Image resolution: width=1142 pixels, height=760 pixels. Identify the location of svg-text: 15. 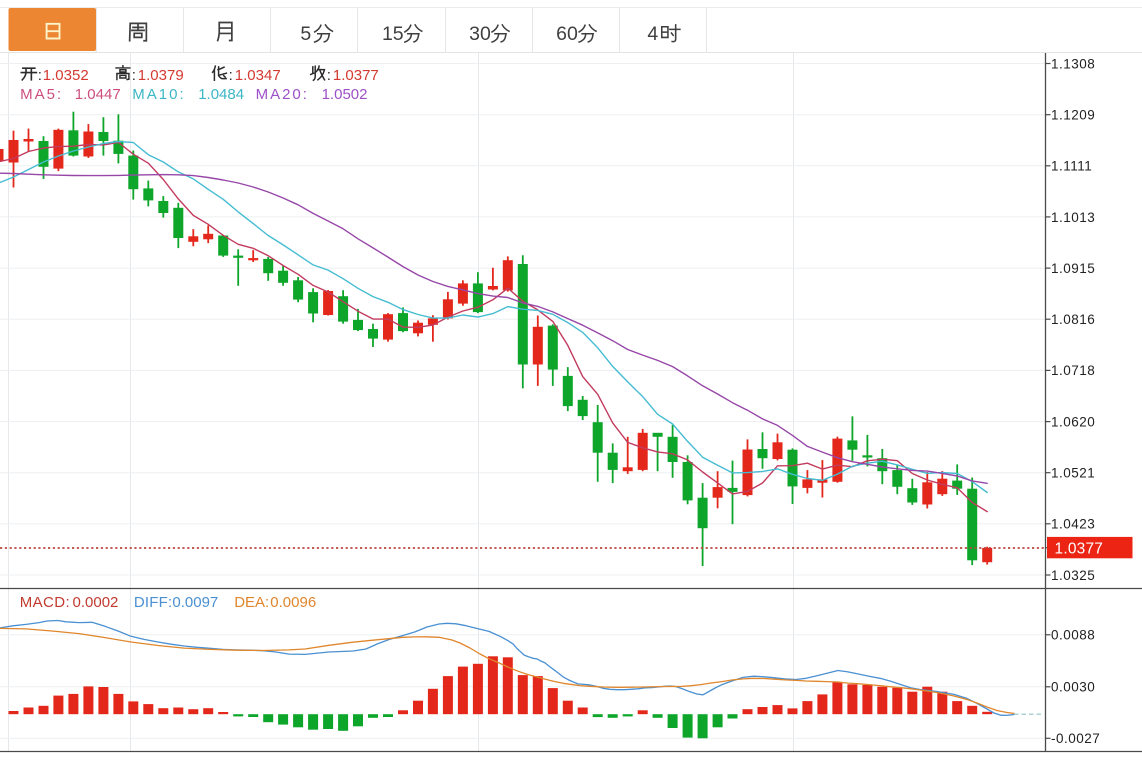
(393, 34).